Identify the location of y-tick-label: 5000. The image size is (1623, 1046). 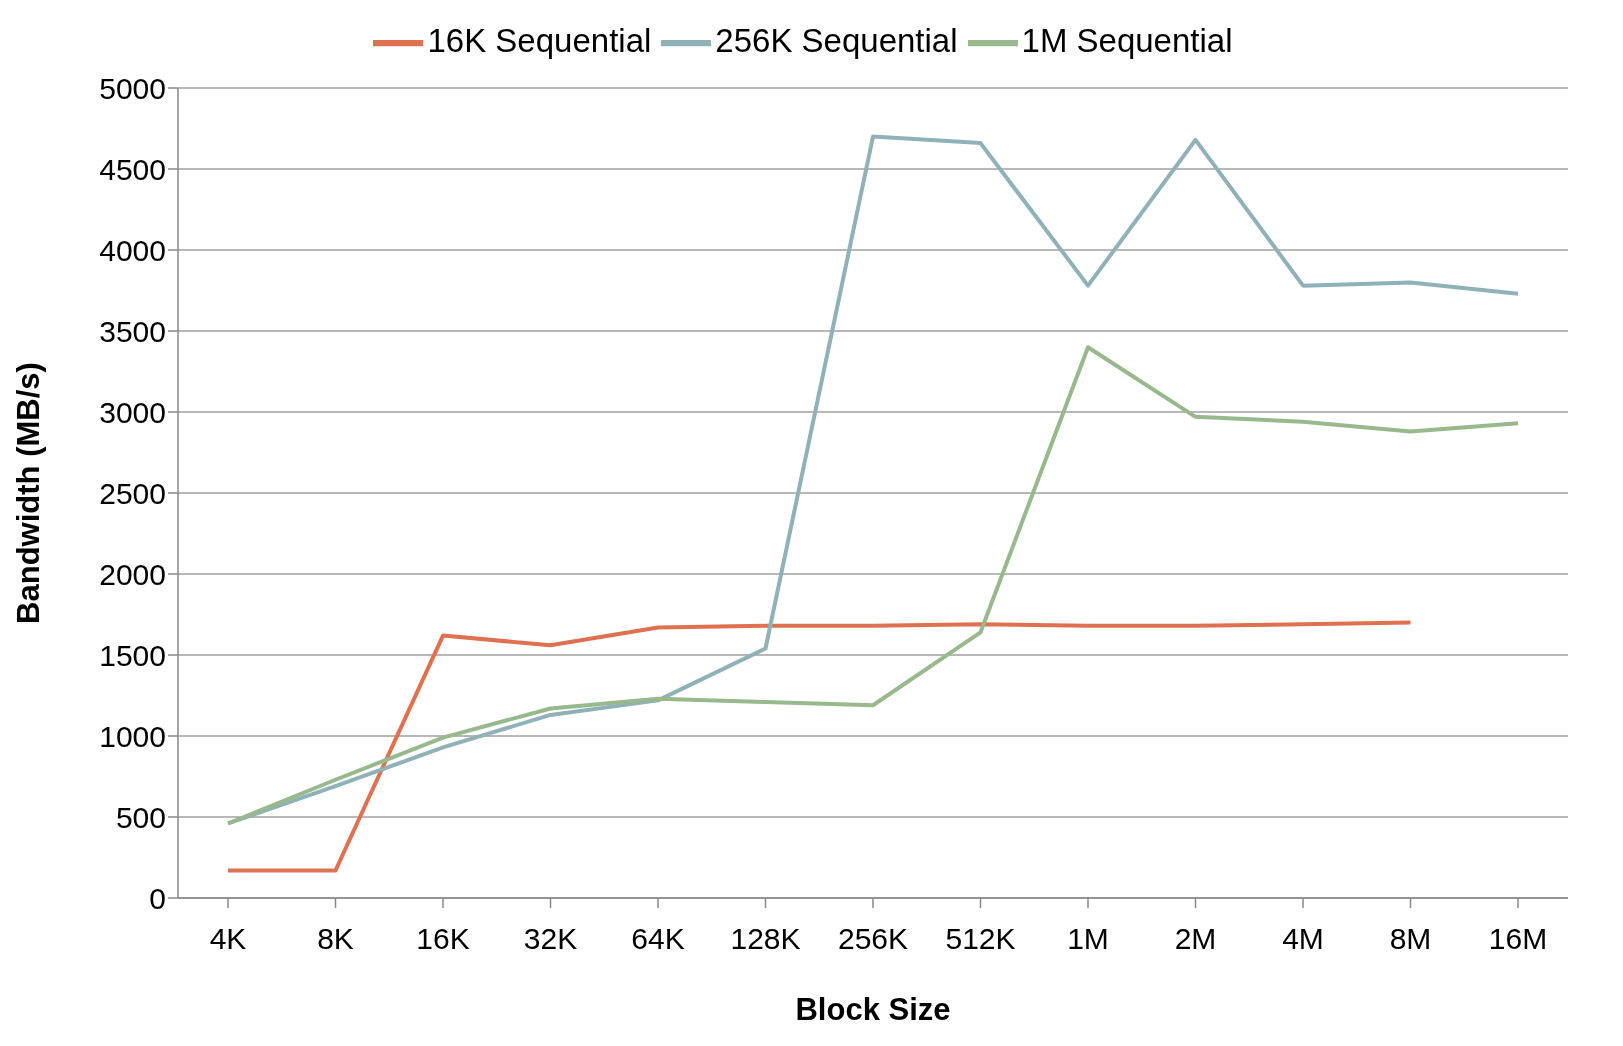
(132, 88).